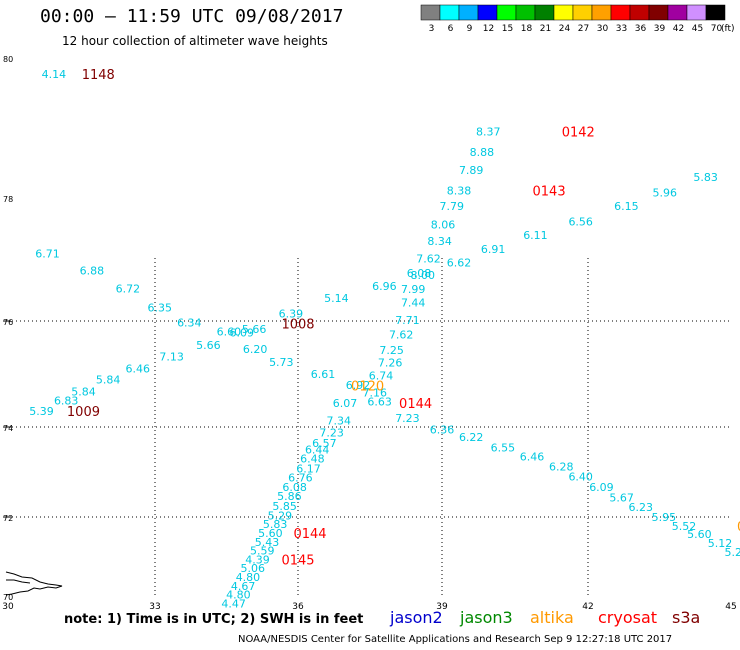 The height and width of the screenshot is (650, 740). Describe the element at coordinates (507, 29) in the screenshot. I see `legend-label: 15` at that location.